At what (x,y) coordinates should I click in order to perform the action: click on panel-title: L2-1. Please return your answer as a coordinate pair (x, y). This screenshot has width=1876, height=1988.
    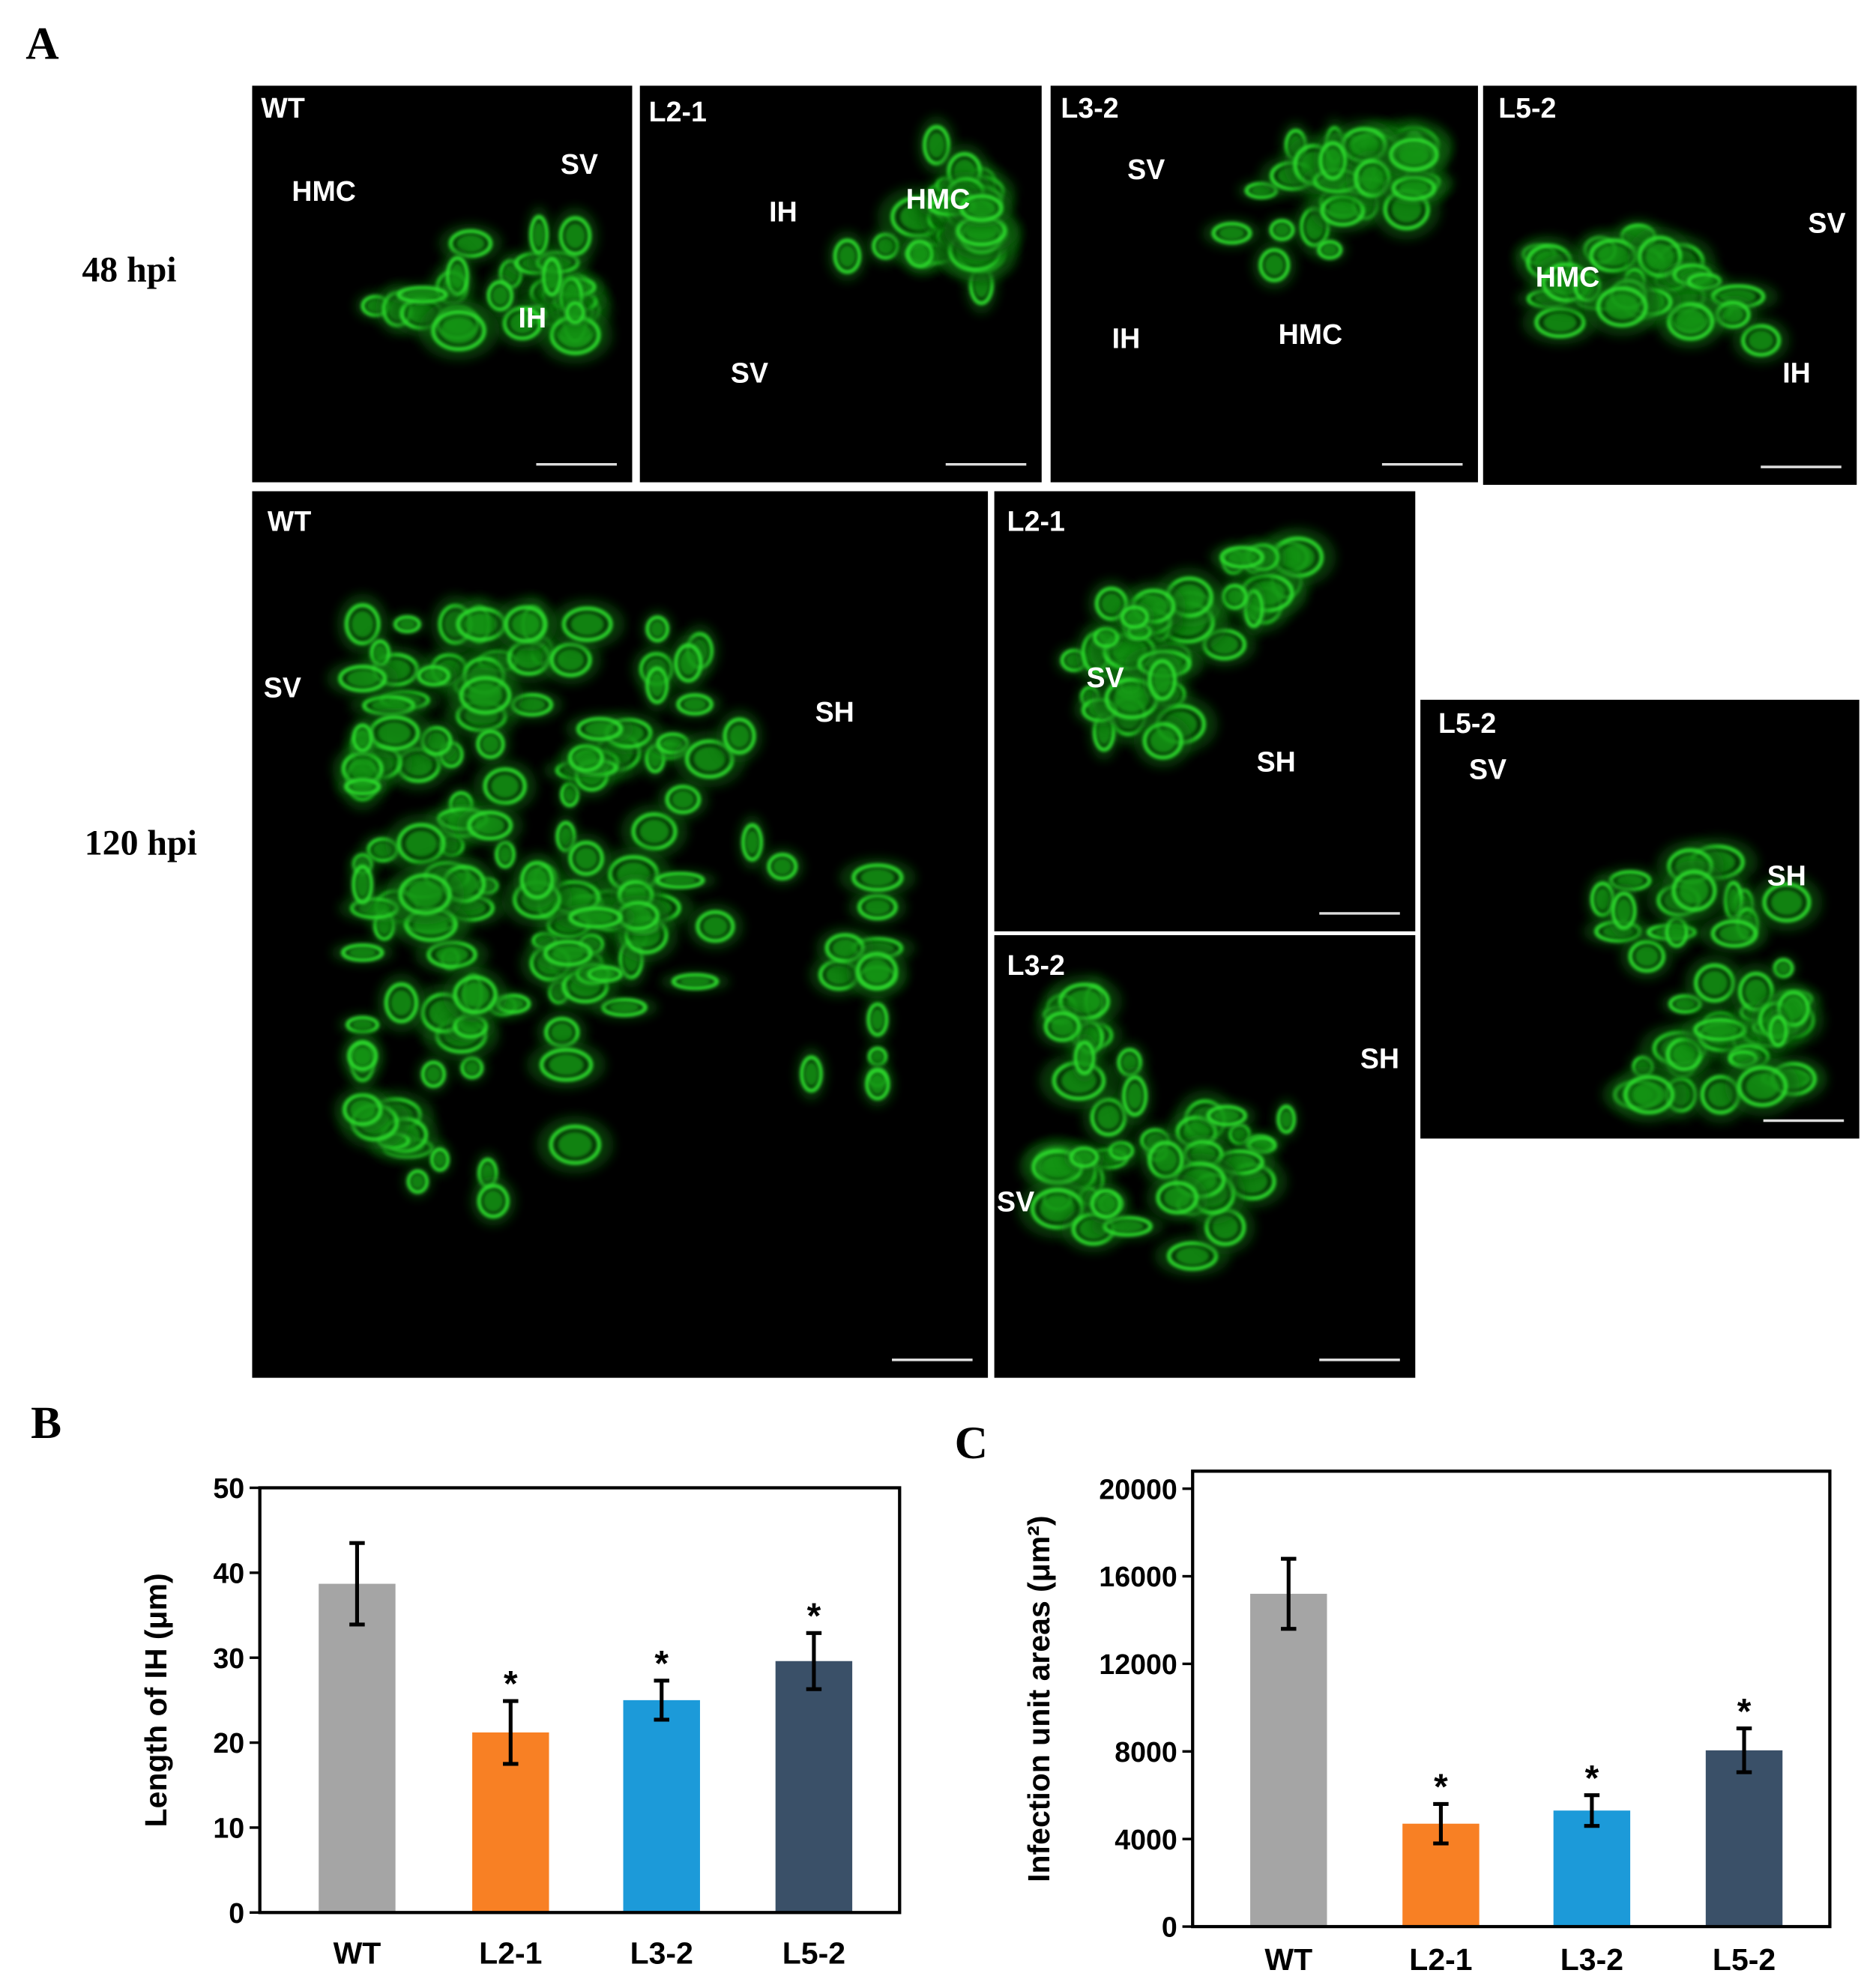
    Looking at the image, I should click on (678, 112).